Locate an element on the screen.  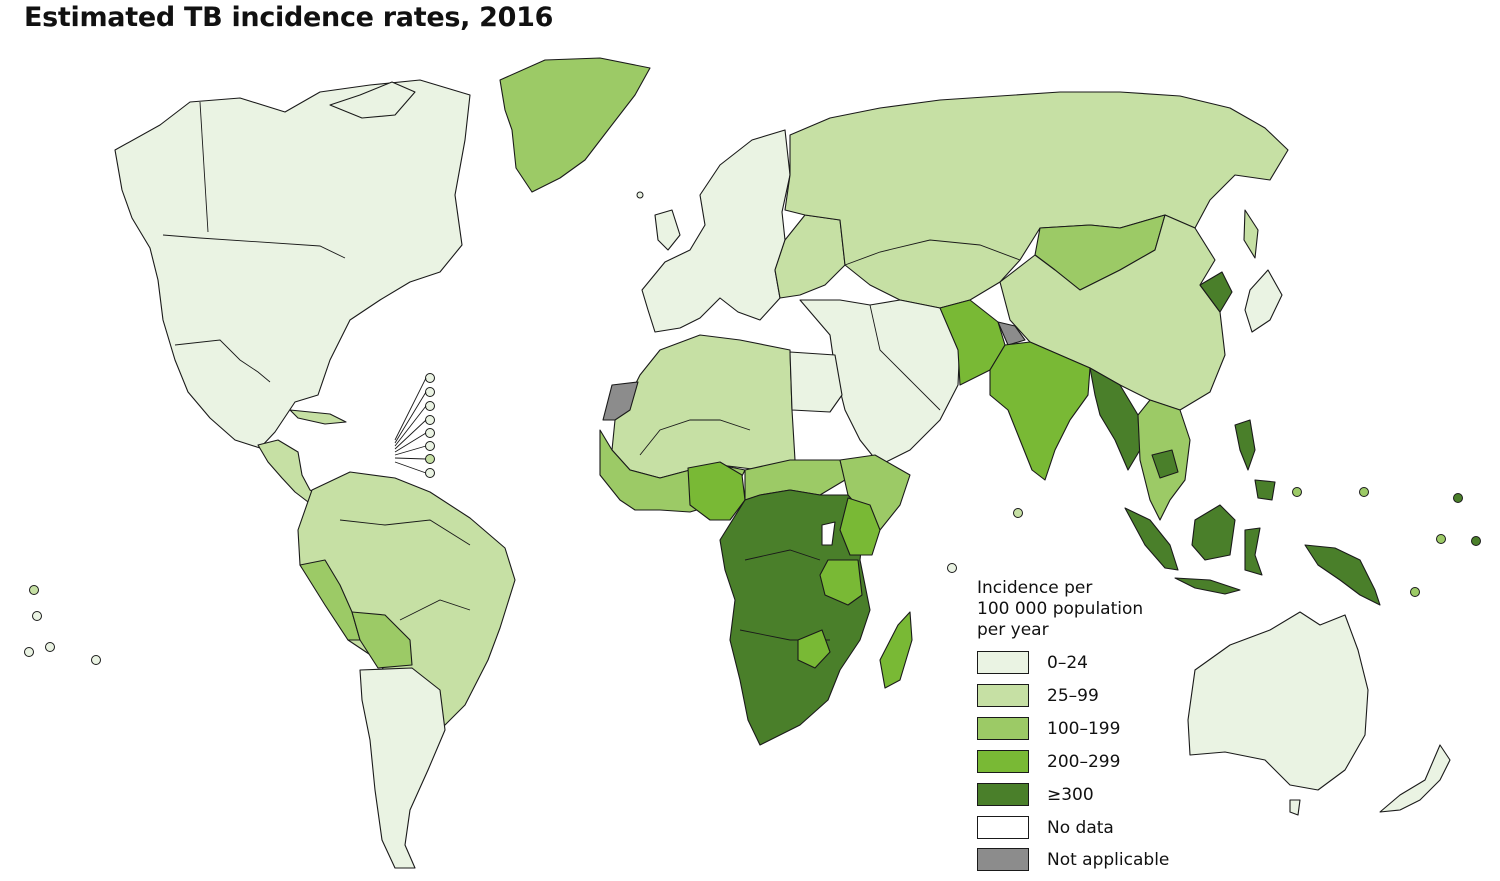
region-caribbean is located at coordinates (318, 417).